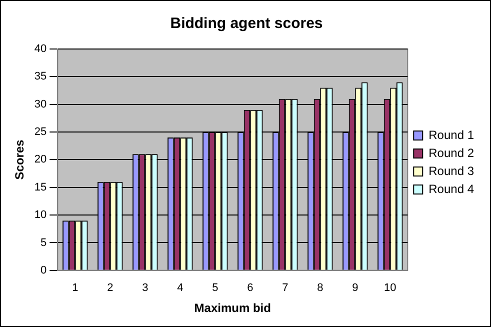  I want to click on chart-title: Bidding agent scores, so click(246, 23).